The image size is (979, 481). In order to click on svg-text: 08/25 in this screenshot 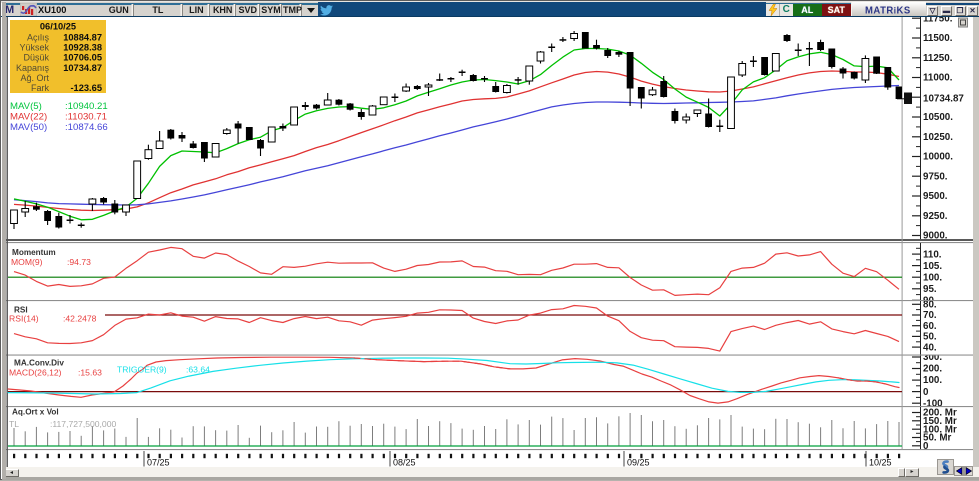, I will do `click(404, 463)`.